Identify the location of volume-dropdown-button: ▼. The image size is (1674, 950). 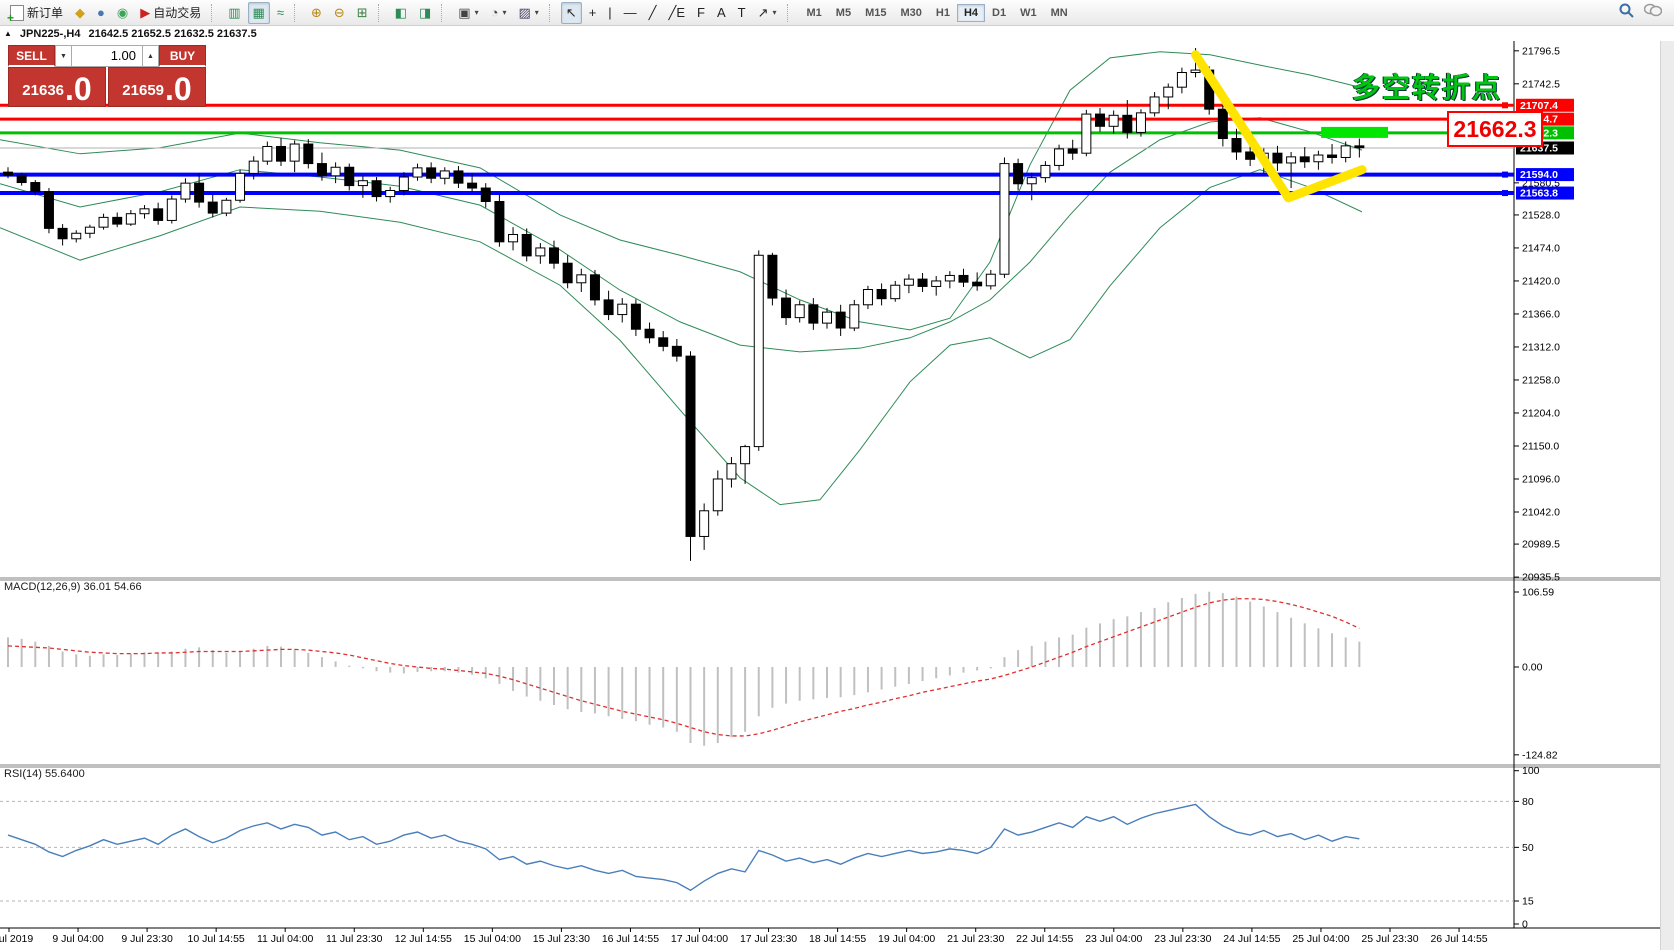
(63, 56).